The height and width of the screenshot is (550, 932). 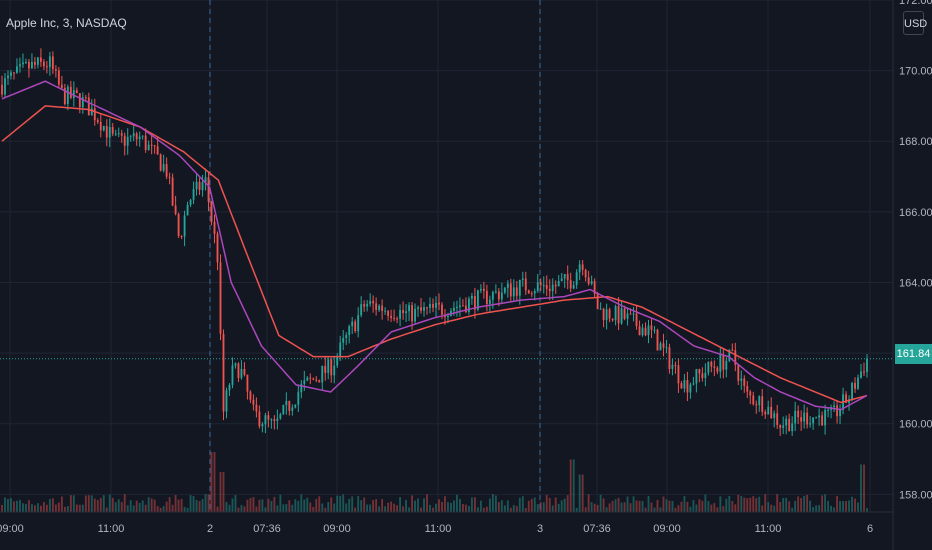 I want to click on currency-button: USD, so click(x=915, y=23).